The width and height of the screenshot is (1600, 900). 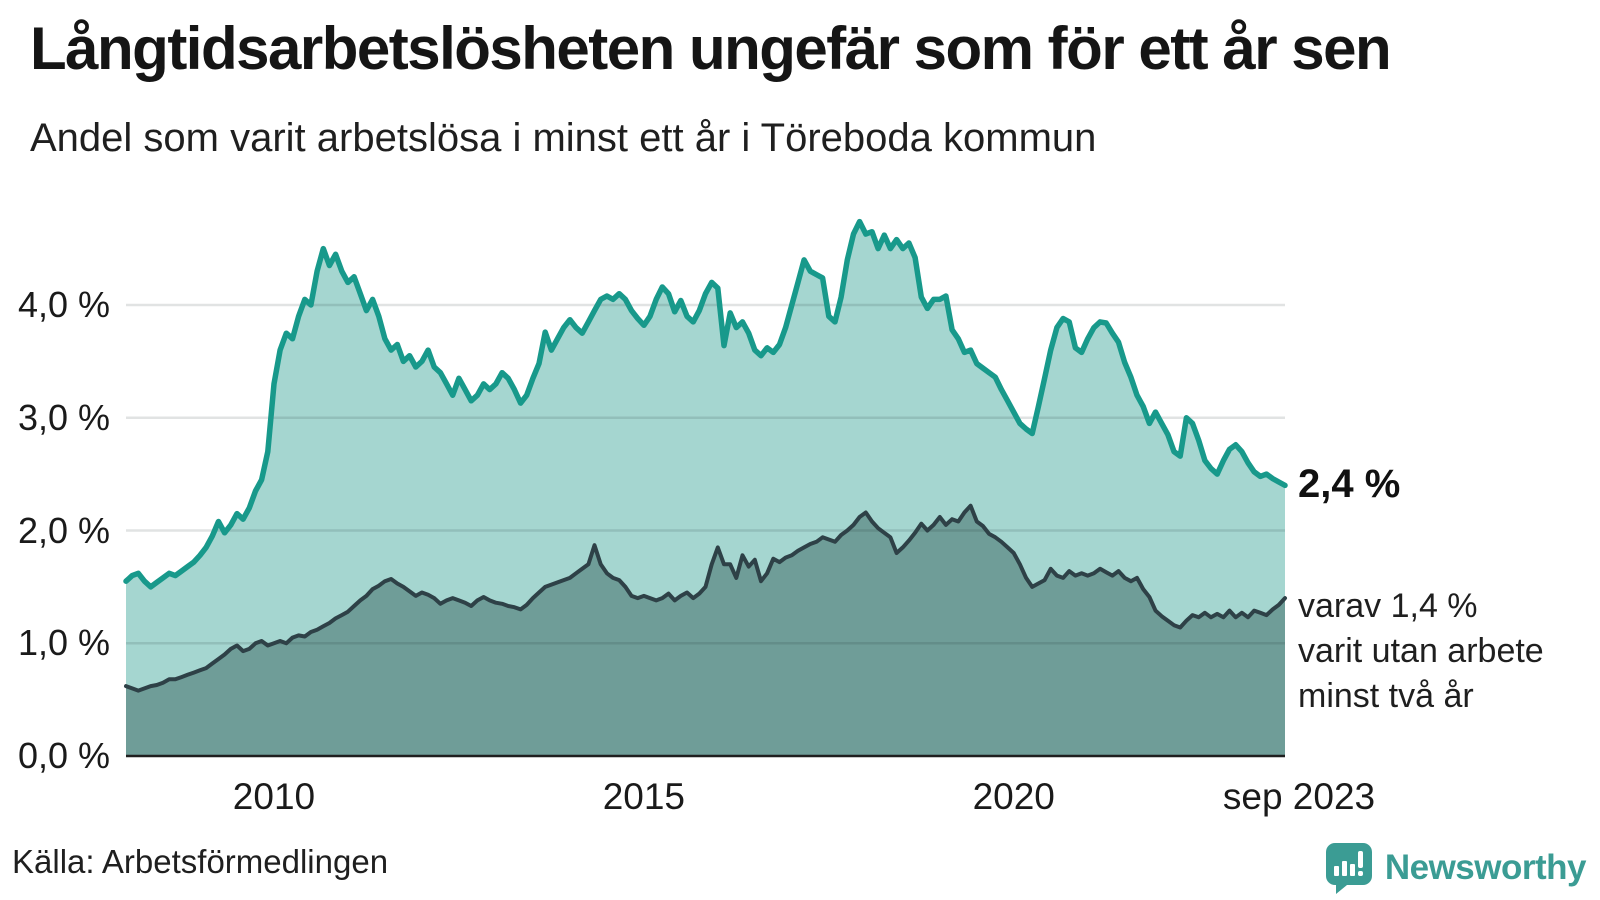 What do you see at coordinates (1348, 868) in the screenshot?
I see `newsworthy-logo-icon` at bounding box center [1348, 868].